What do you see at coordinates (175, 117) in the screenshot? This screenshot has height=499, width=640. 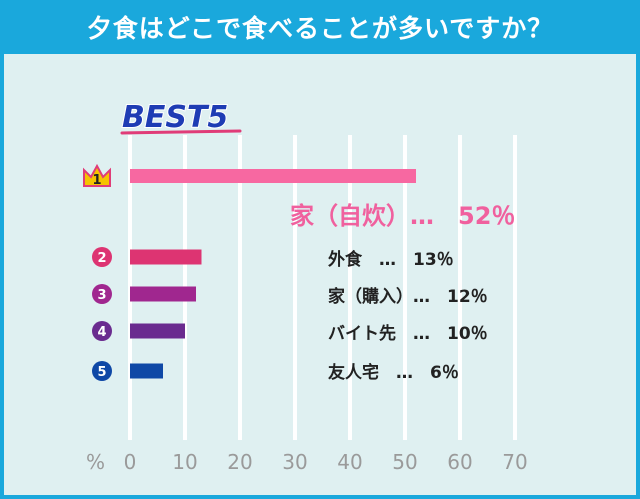 I see `best5-title: BEST5` at bounding box center [175, 117].